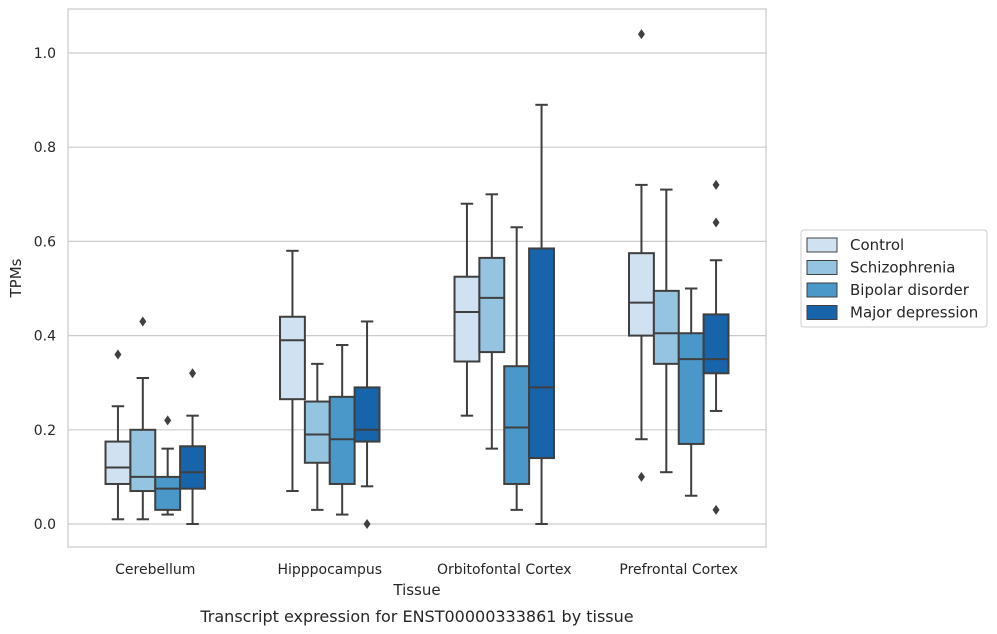 The width and height of the screenshot is (997, 634). I want to click on y-tick-label: 0.2, so click(45, 431).